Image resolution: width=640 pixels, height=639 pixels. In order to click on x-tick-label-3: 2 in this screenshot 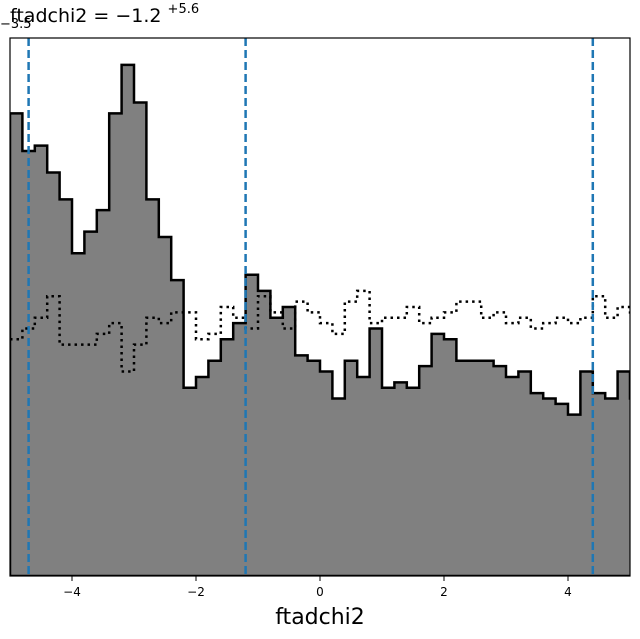, I will do `click(444, 592)`.